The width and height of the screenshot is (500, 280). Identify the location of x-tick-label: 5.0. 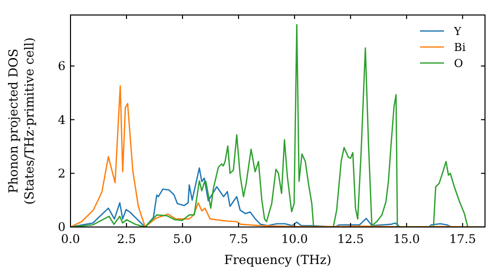
(182, 239).